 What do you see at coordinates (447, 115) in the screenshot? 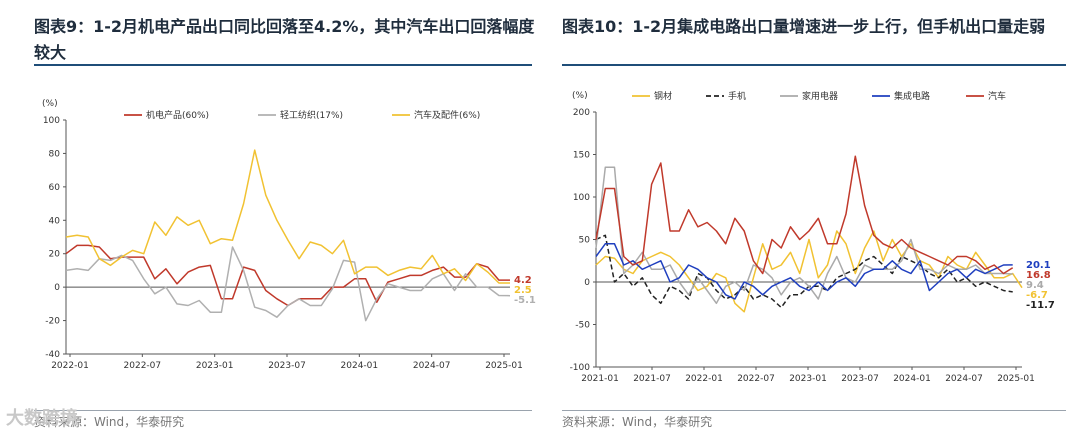
I see `legend-label: 汽车及配件(6%)` at bounding box center [447, 115].